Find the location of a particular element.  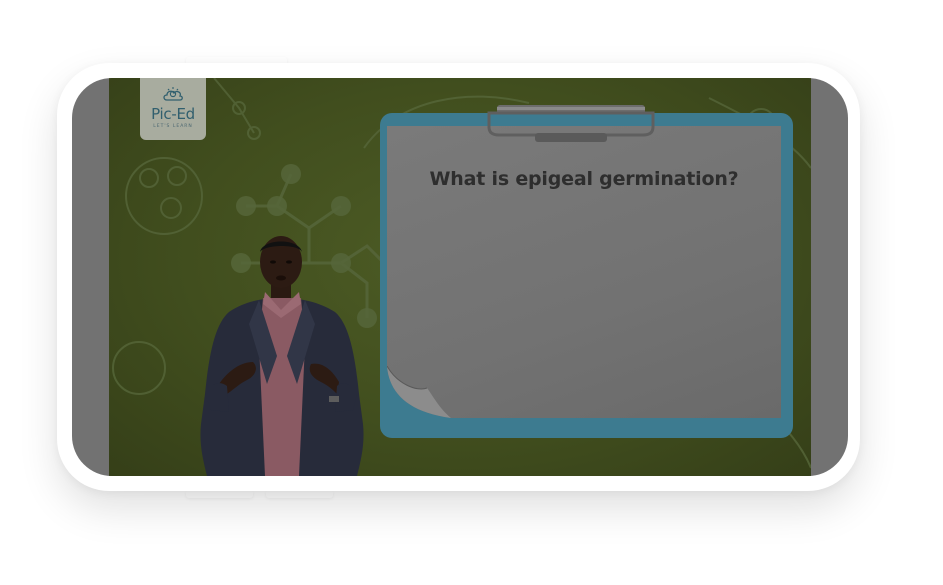

logo-tagline: LET'S LEARN is located at coordinates (173, 126).